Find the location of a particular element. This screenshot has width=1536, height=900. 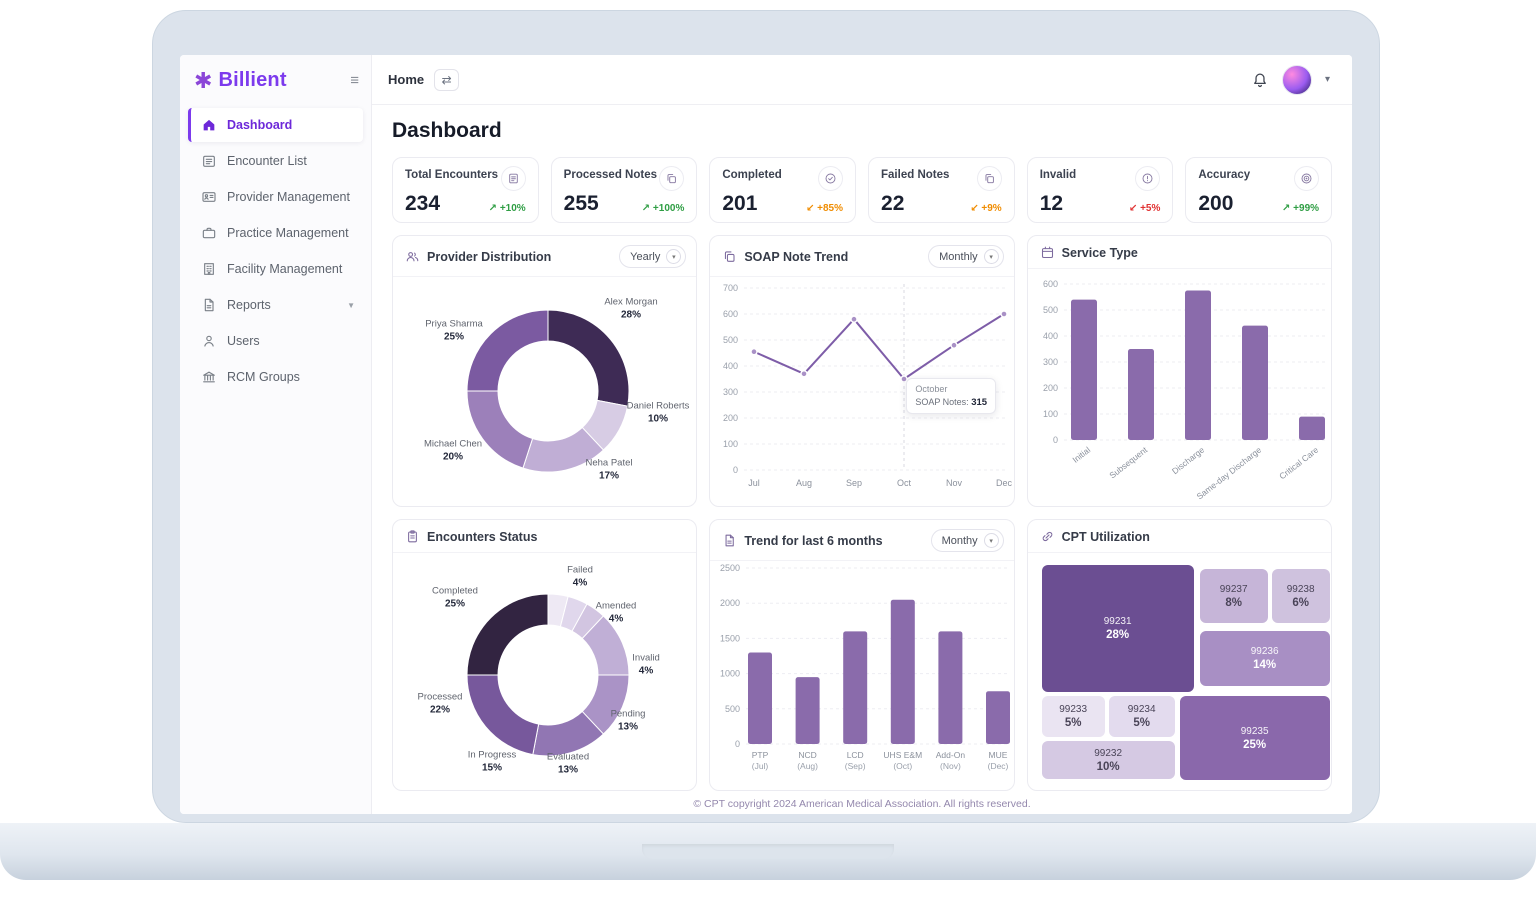

soap-note-trend-filter: Monthly ▾ is located at coordinates (966, 256).